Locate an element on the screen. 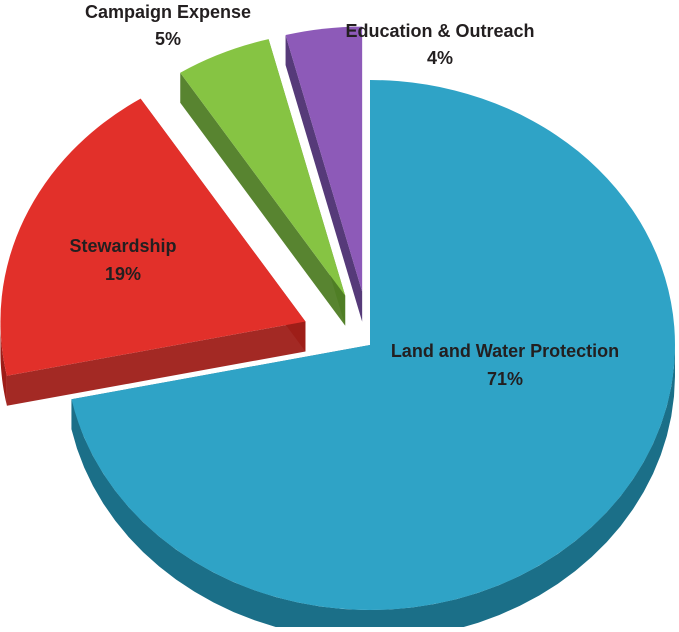 The height and width of the screenshot is (632, 679). slice-label-land-and-water-protection: Land and Water Protection is located at coordinates (505, 351).